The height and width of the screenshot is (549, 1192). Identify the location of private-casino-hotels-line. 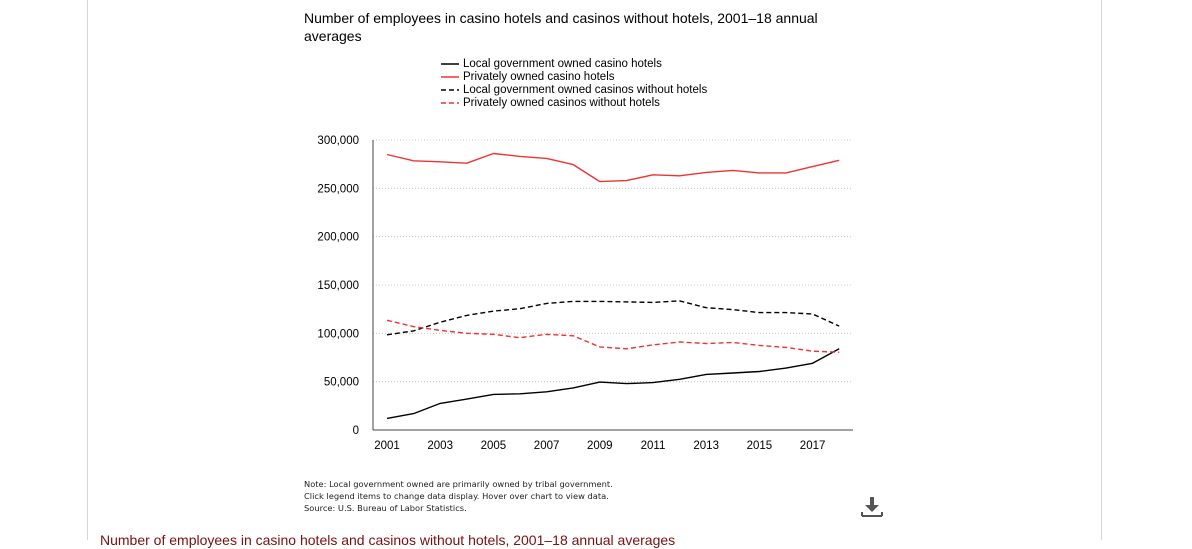
(613, 167).